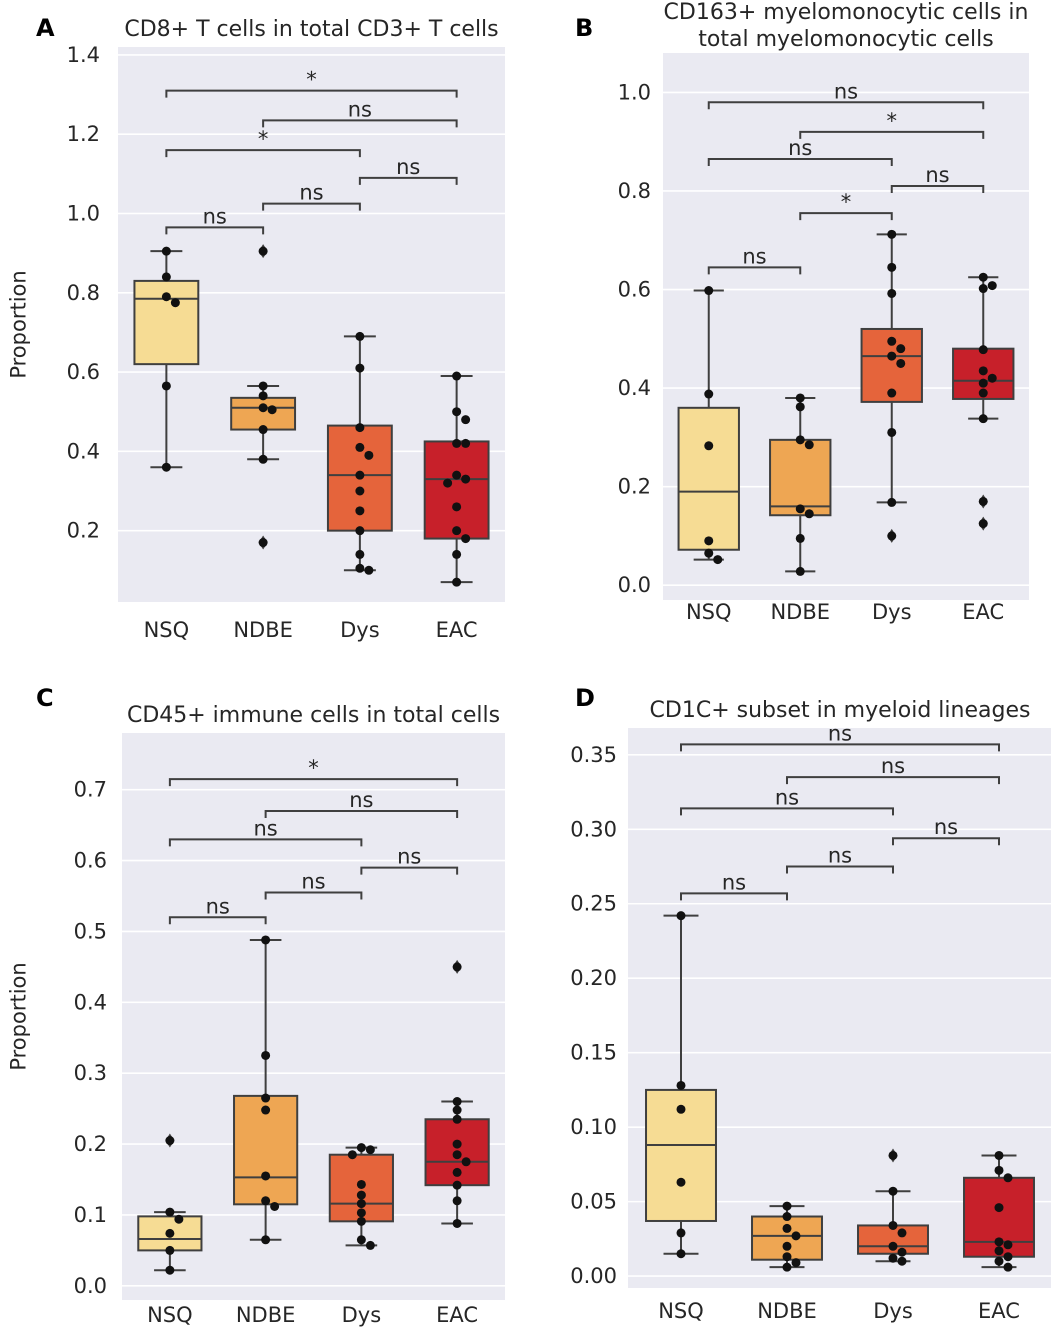  What do you see at coordinates (263, 630) in the screenshot?
I see `x-tick-label: NDBE` at bounding box center [263, 630].